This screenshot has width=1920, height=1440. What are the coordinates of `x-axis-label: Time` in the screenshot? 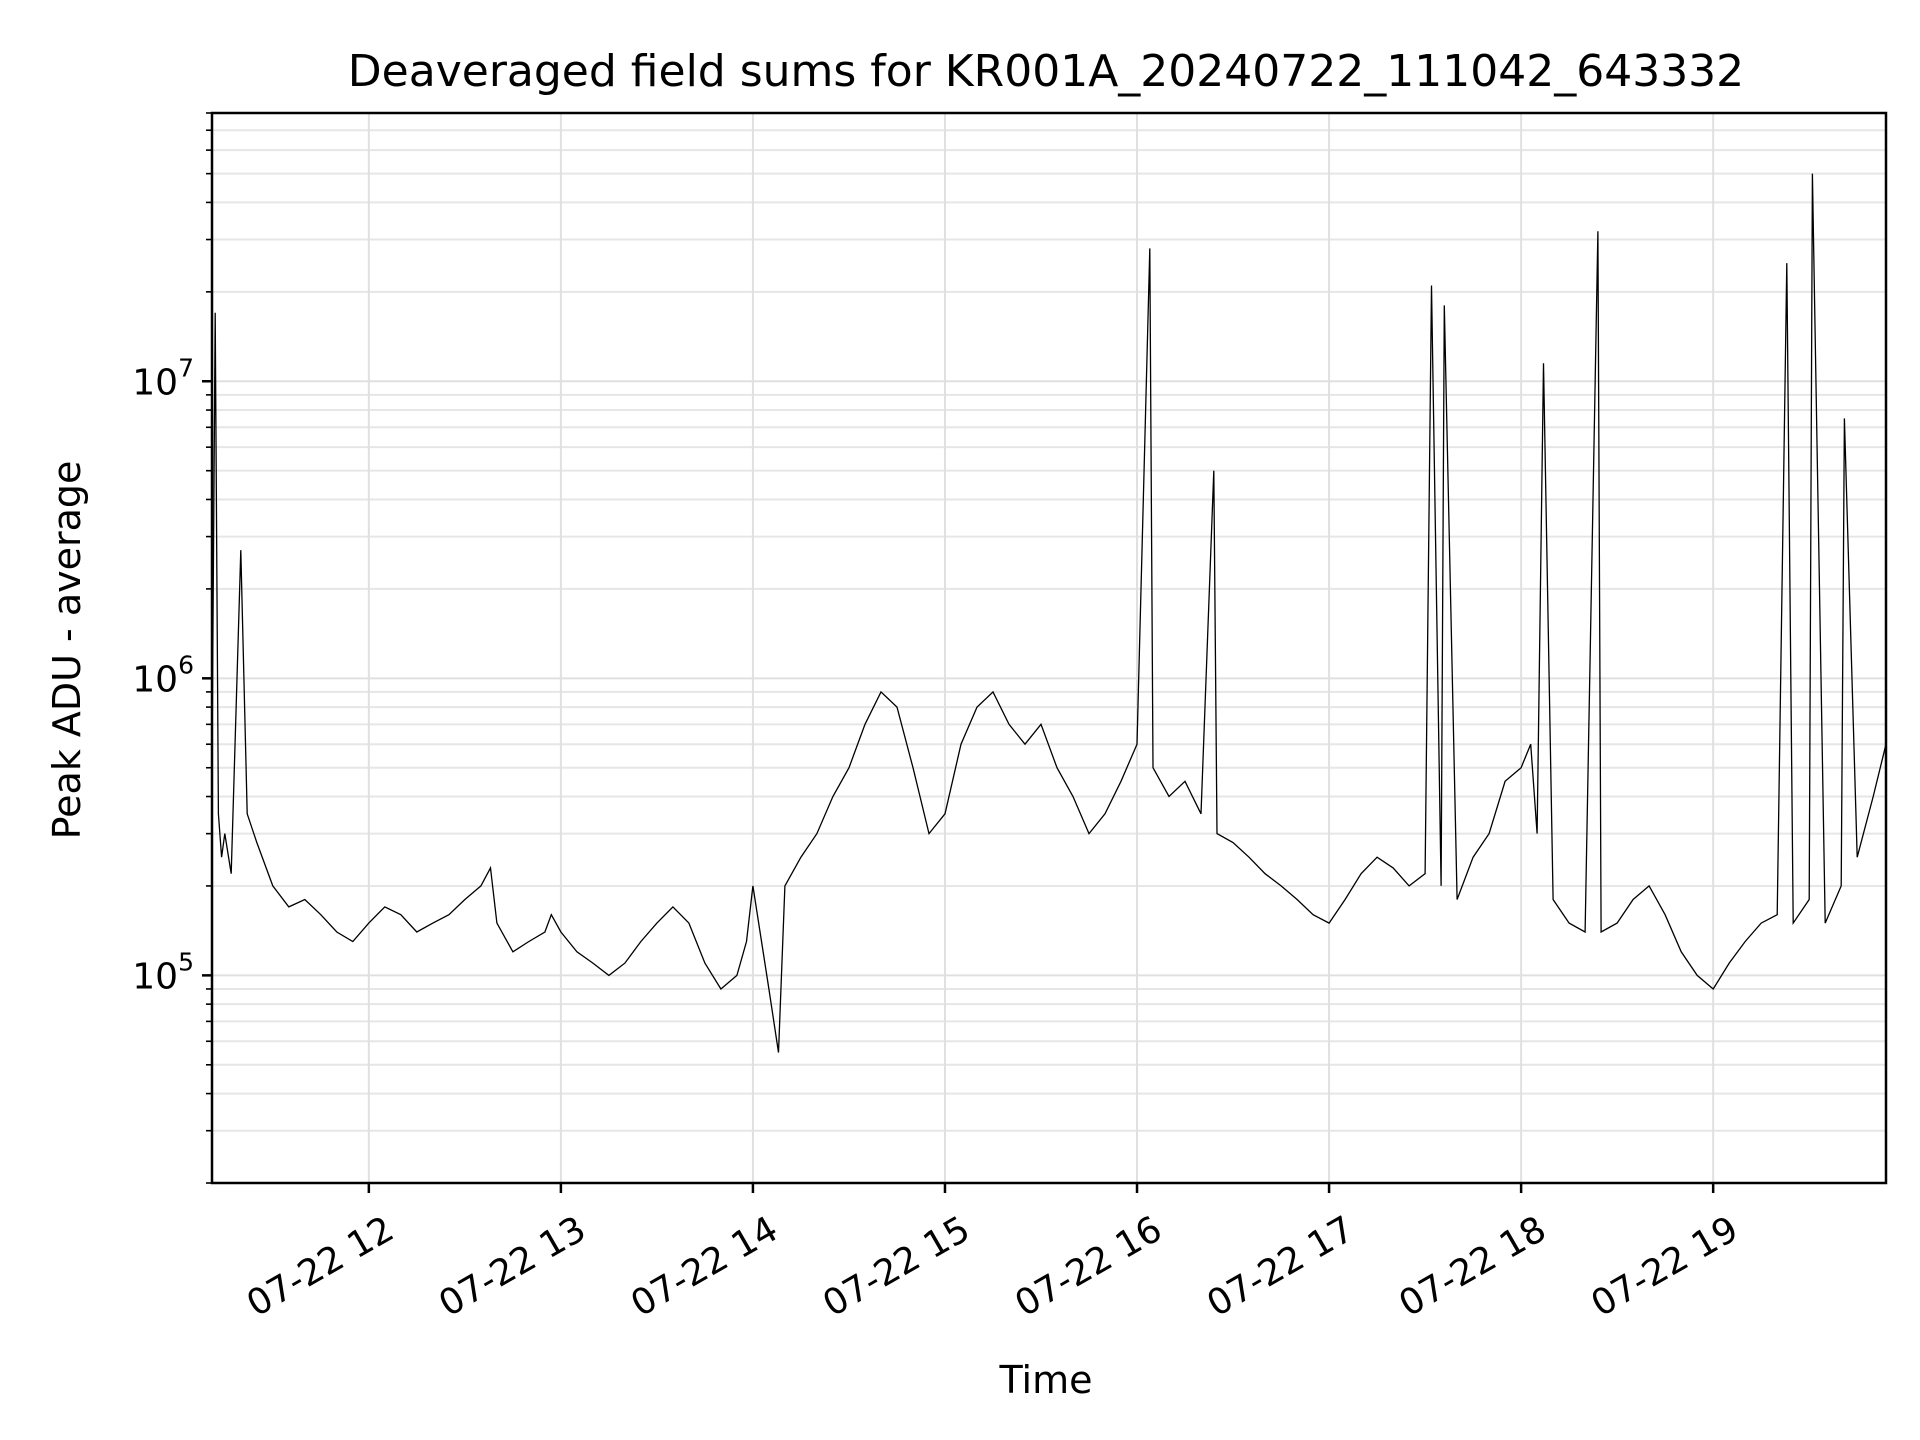 It's located at (1046, 1380).